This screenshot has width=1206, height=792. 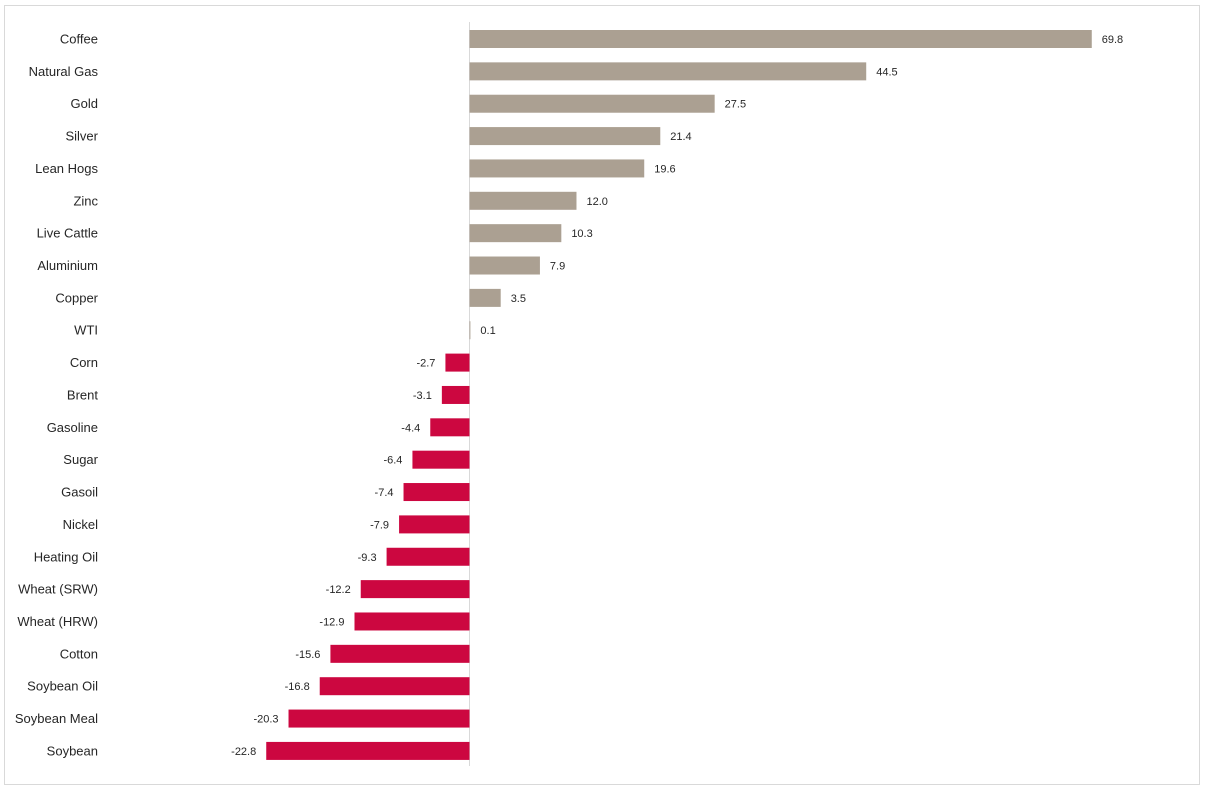 I want to click on category-label: Zinc, so click(x=85, y=200).